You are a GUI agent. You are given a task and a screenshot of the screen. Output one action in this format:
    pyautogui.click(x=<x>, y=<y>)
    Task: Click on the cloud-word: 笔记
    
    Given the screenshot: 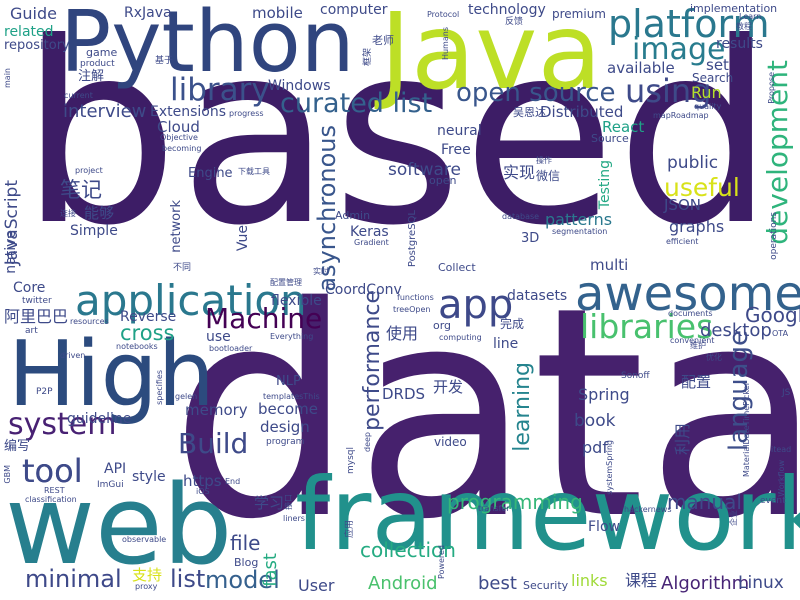 What is the action you would take?
    pyautogui.click(x=81, y=190)
    